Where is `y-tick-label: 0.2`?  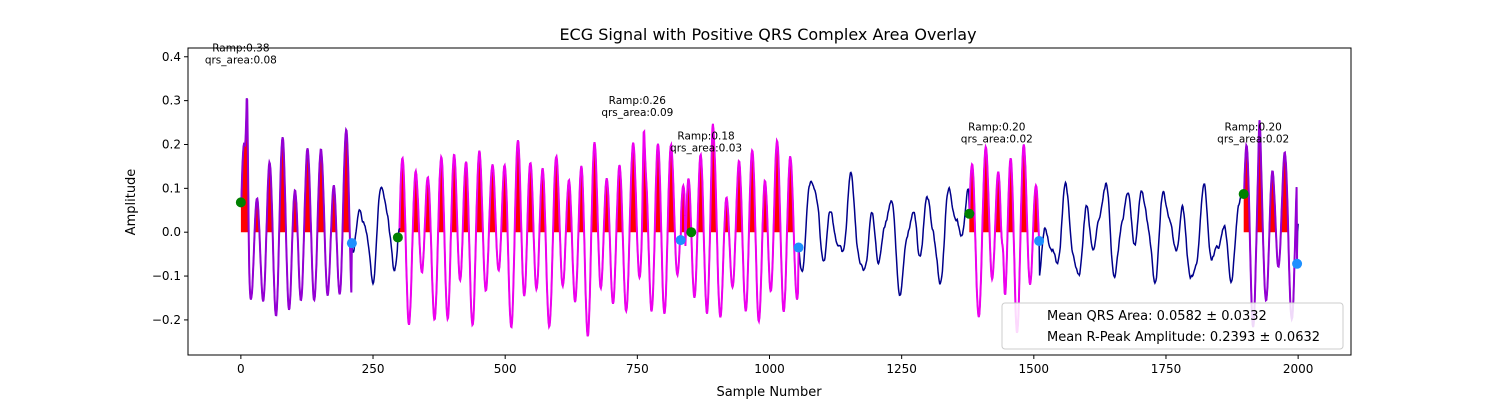
y-tick-label: 0.2 is located at coordinates (171, 144).